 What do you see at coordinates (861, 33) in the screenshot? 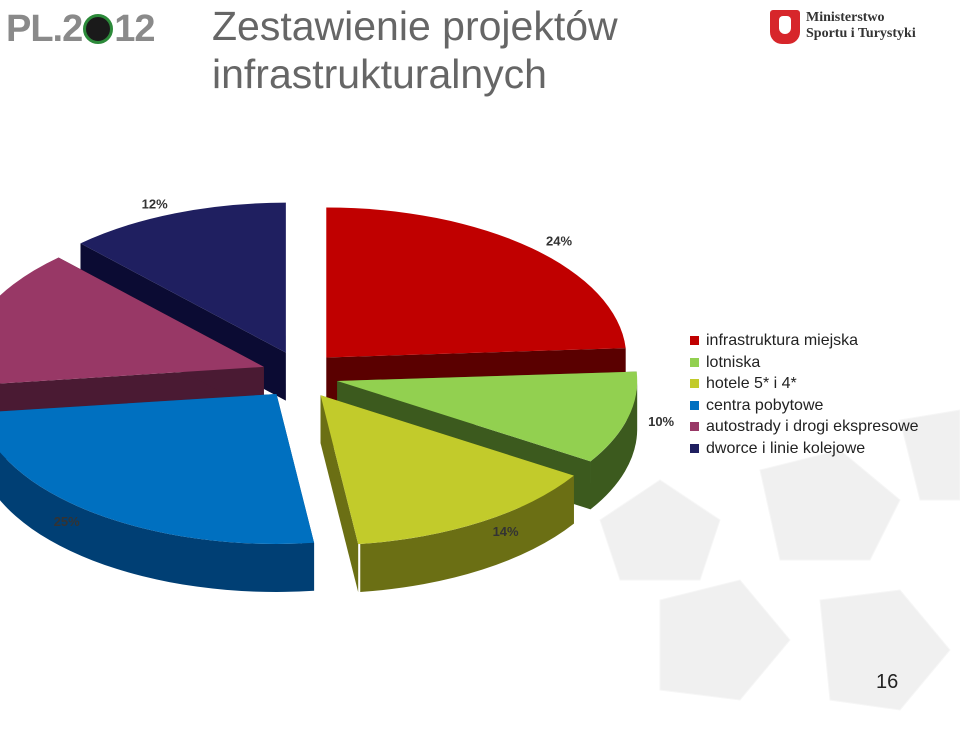
I see `ministry-name-line2: Sportu i Turystyki` at bounding box center [861, 33].